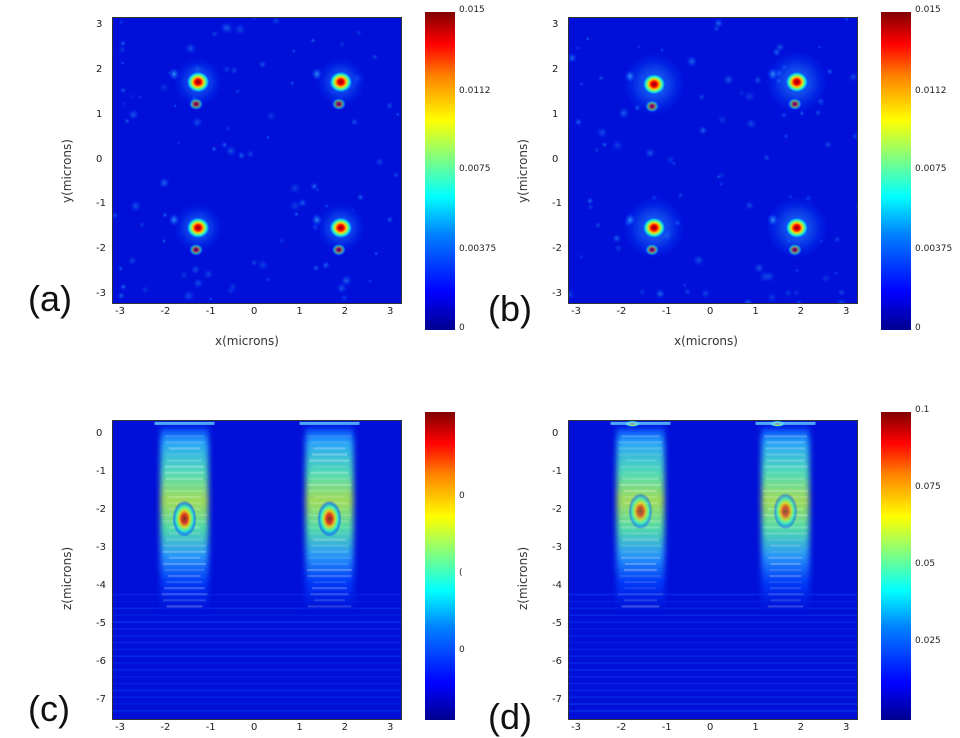  Describe the element at coordinates (344, 311) in the screenshot. I see `x-tick-label: 2` at that location.